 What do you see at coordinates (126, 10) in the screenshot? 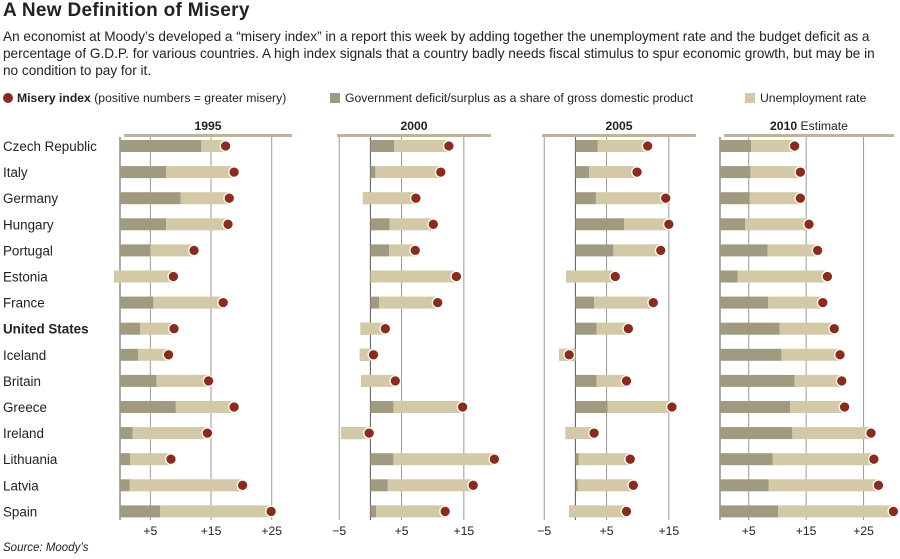
I see `headline: A New Definition of Misery` at bounding box center [126, 10].